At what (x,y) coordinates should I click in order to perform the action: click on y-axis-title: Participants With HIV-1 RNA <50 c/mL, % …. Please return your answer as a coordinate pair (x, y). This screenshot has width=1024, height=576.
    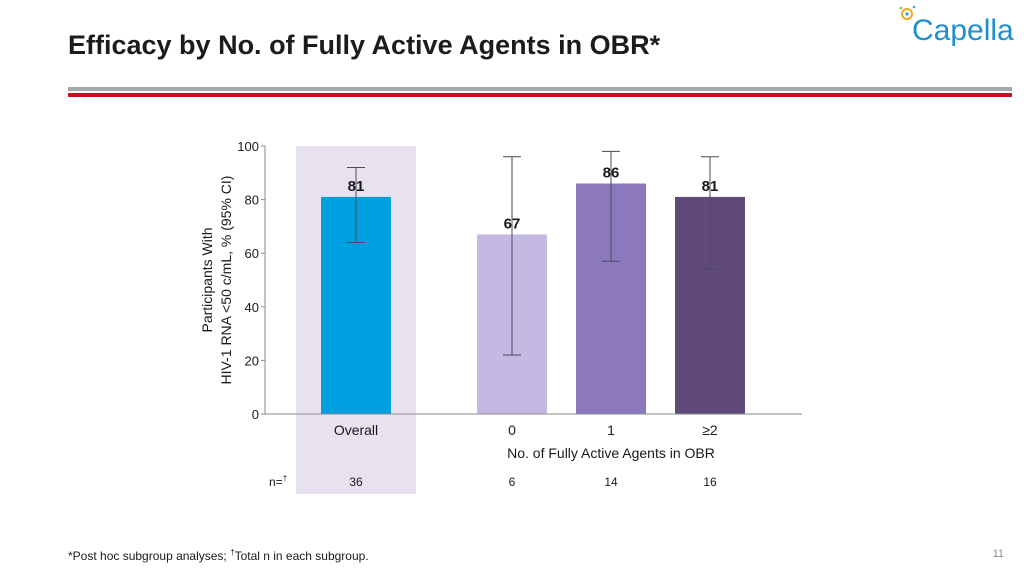
    Looking at the image, I should click on (216, 280).